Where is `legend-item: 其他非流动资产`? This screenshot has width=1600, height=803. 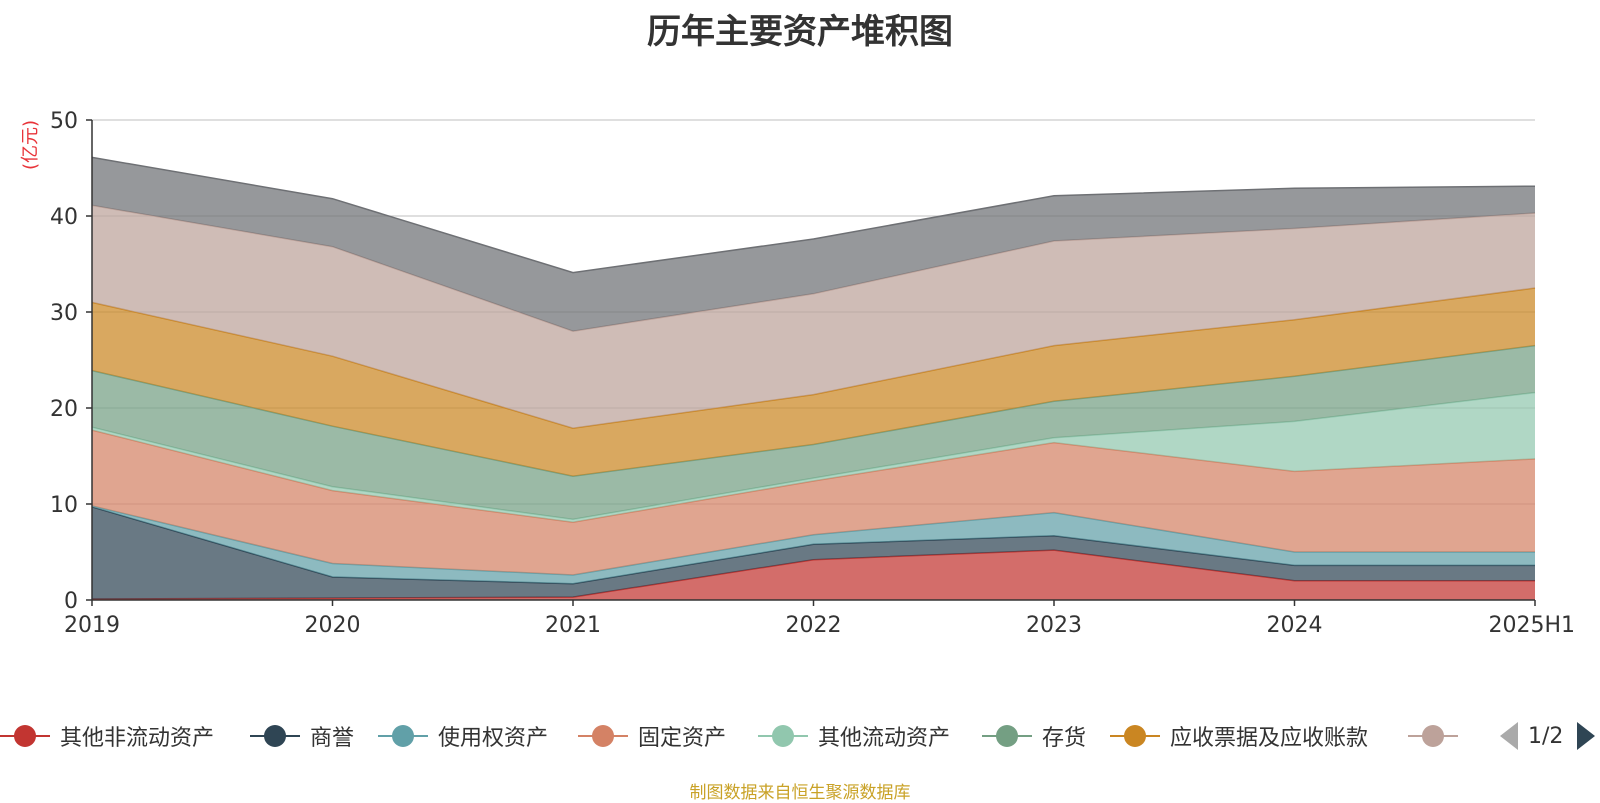
legend-item: 其他非流动资产 is located at coordinates (107, 736).